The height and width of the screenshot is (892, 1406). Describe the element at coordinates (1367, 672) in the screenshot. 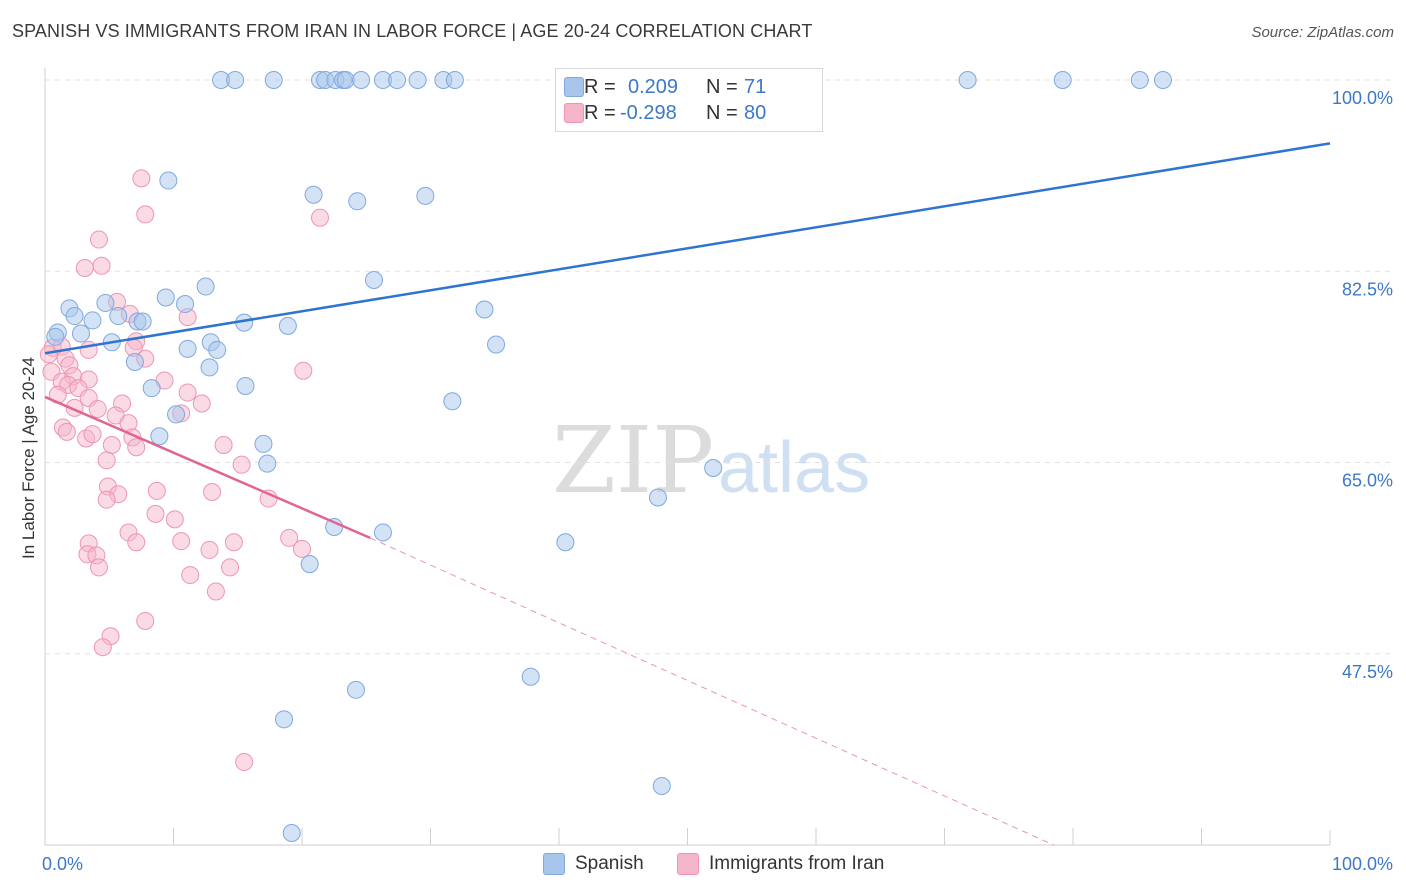

I see `y-tick-label: 47.5%` at that location.